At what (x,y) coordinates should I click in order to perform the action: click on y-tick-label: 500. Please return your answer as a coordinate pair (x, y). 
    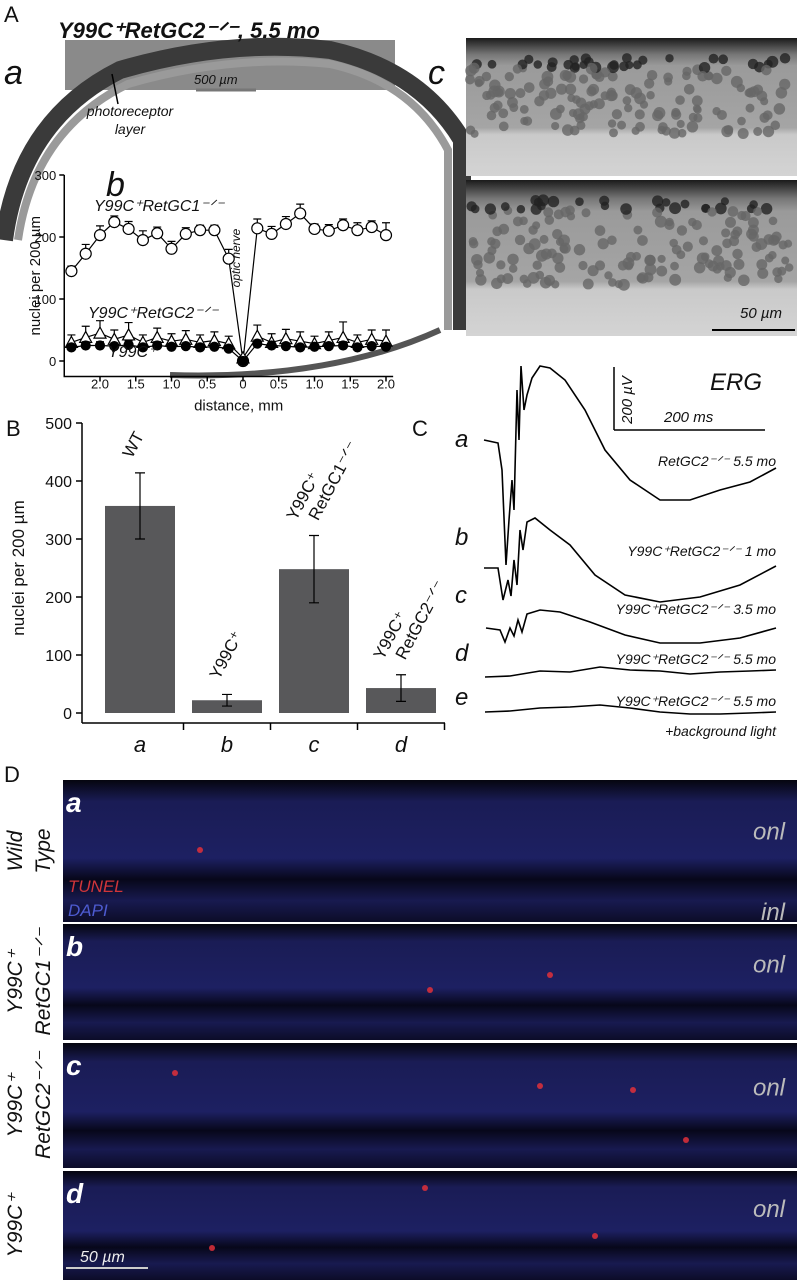
    Looking at the image, I should click on (58, 424).